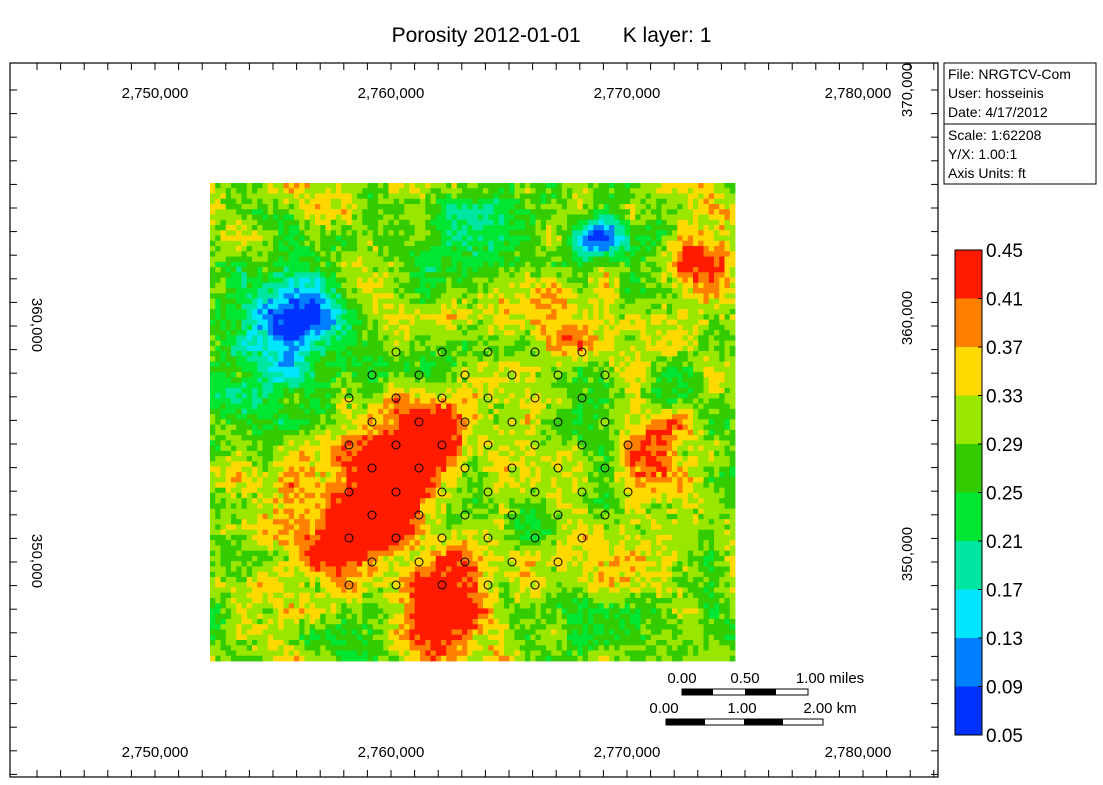 Image resolution: width=1103 pixels, height=785 pixels. Describe the element at coordinates (1004, 300) in the screenshot. I see `colorbar-label: 0.41` at that location.